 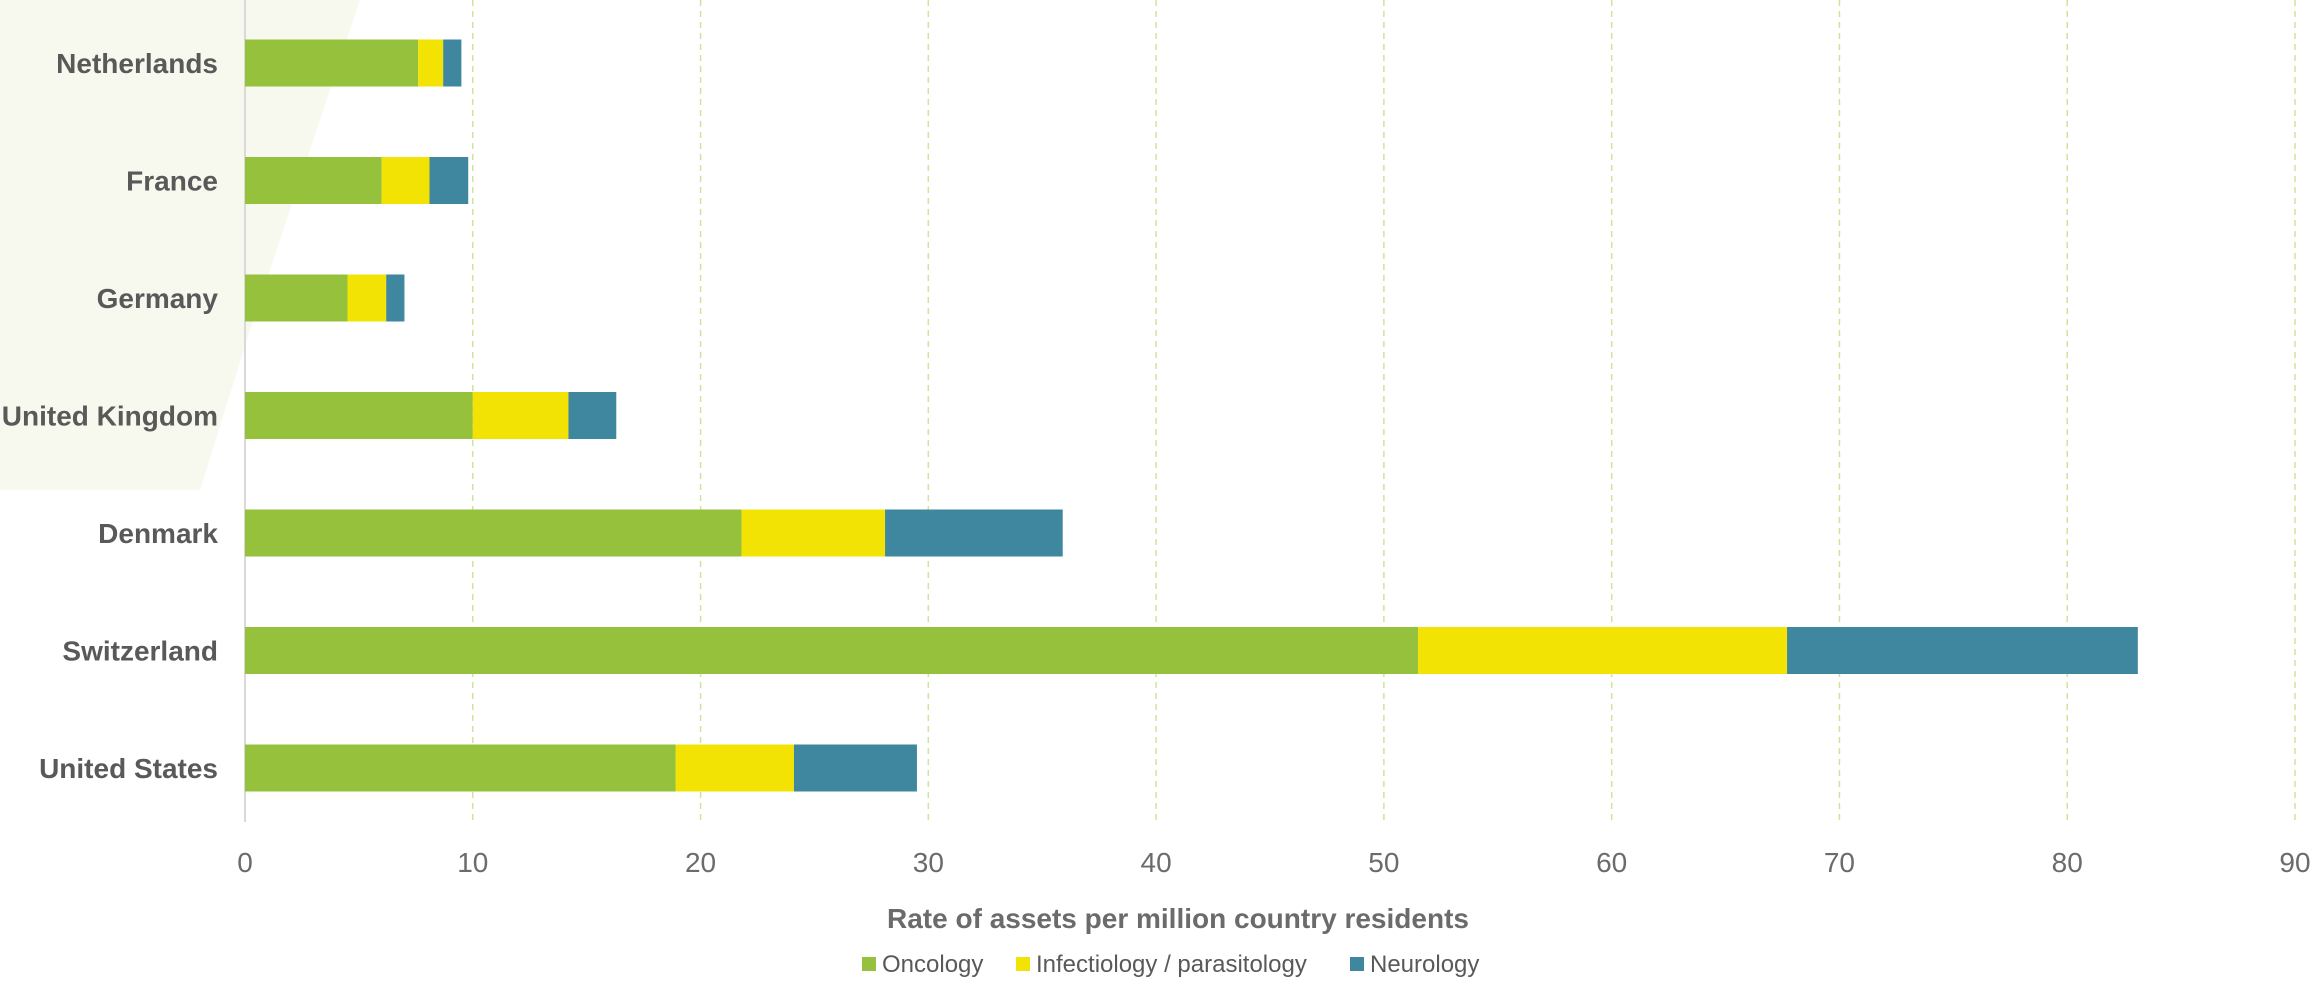 I want to click on x-tick-label: 0, so click(x=245, y=862).